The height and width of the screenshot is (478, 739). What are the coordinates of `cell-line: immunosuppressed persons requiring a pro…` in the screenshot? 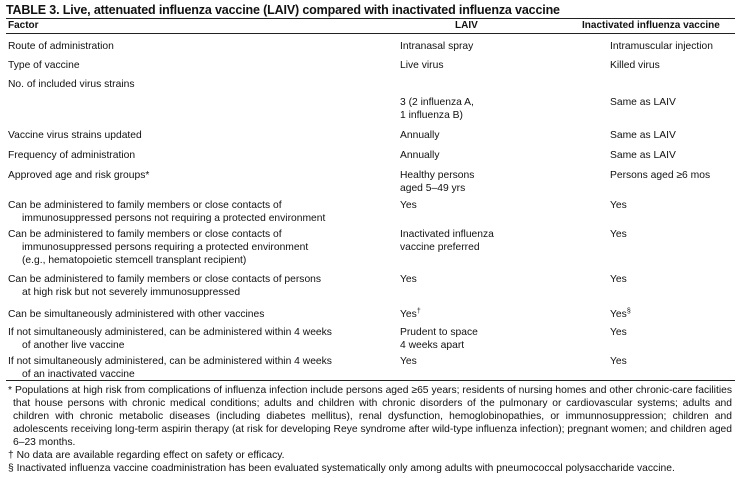 It's located at (165, 247).